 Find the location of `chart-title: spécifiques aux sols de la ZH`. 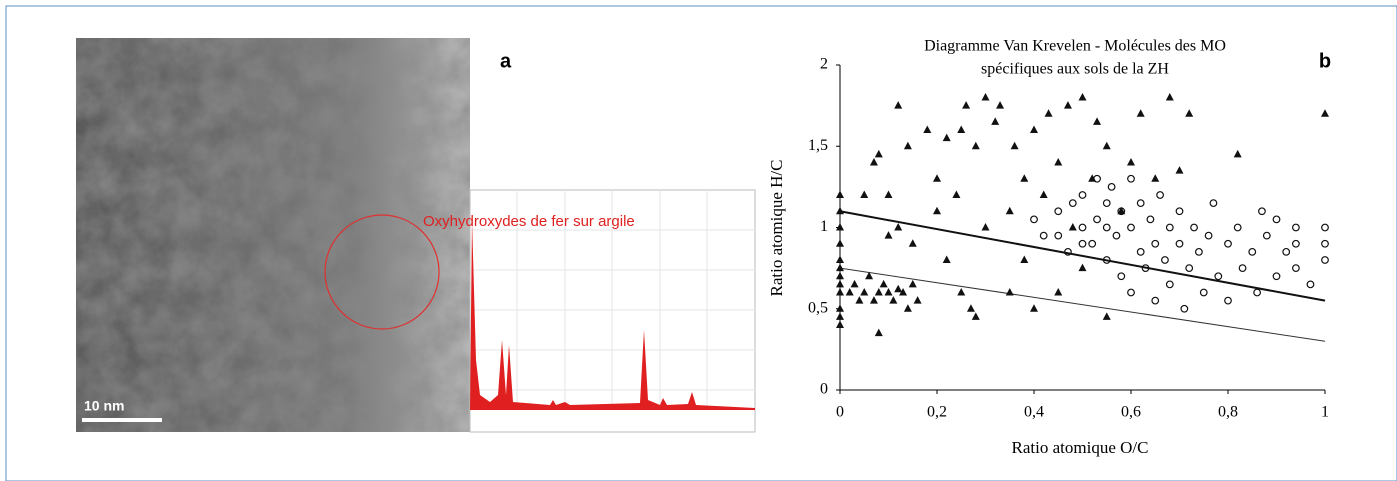

chart-title: spécifiques aux sols de la ZH is located at coordinates (1075, 69).